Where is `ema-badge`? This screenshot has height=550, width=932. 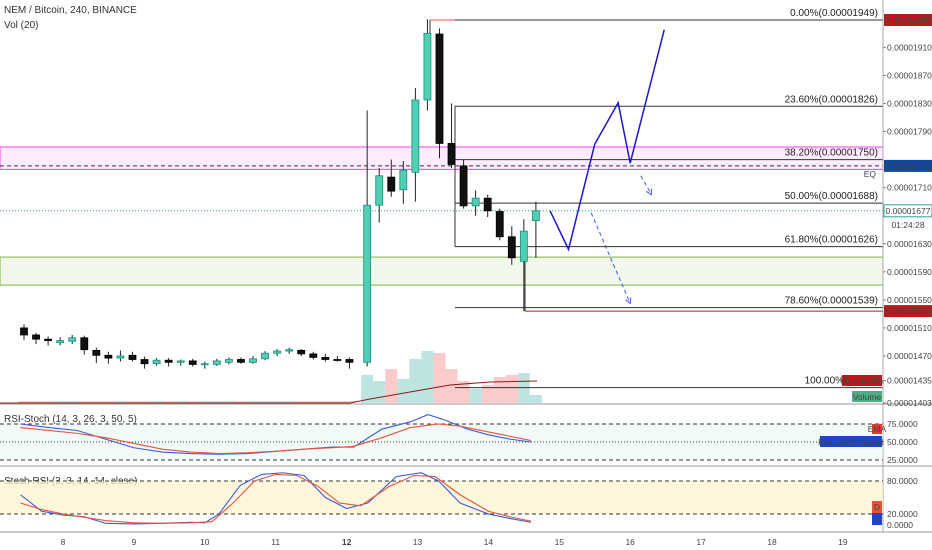 ema-badge is located at coordinates (877, 429).